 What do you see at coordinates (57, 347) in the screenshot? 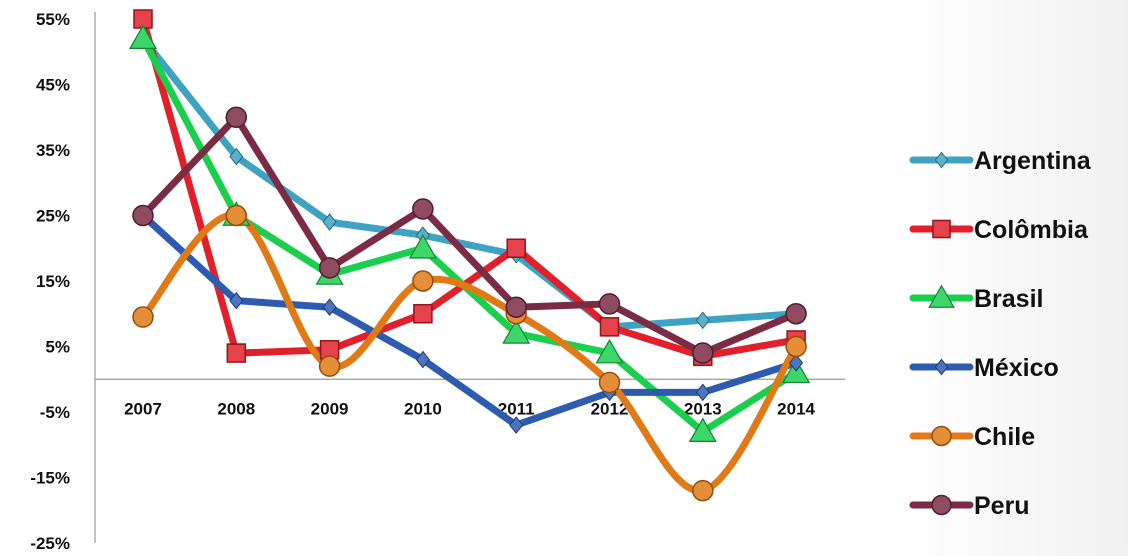
I see `y-tick-label: 5%` at bounding box center [57, 347].